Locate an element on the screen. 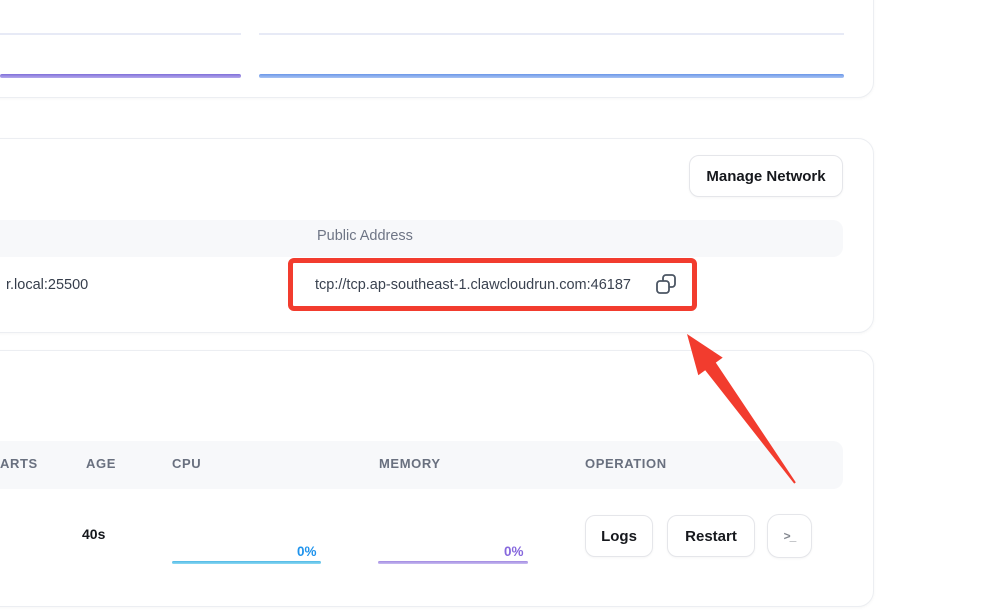  column-header-operation: OPERATION is located at coordinates (626, 463).